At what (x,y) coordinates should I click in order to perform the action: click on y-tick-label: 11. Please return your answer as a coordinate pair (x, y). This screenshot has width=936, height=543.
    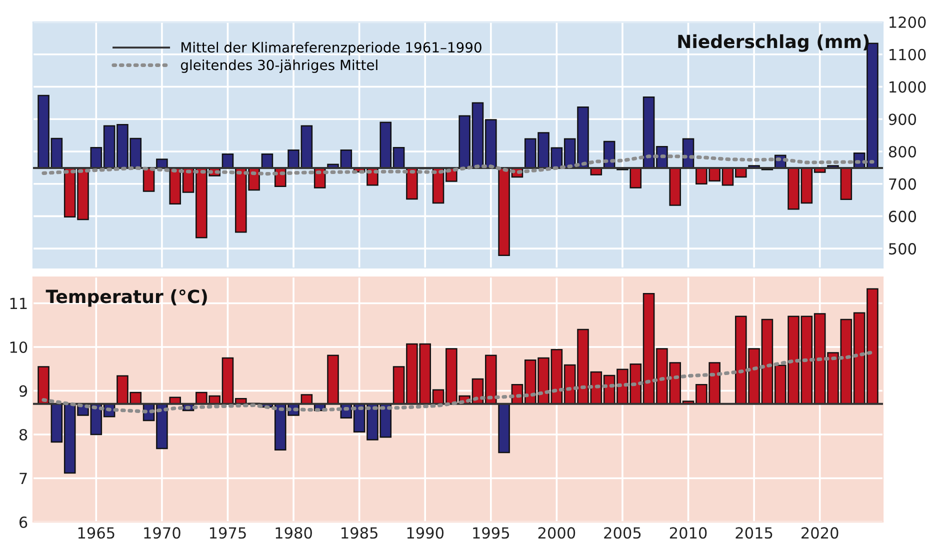
    Looking at the image, I should click on (18, 304).